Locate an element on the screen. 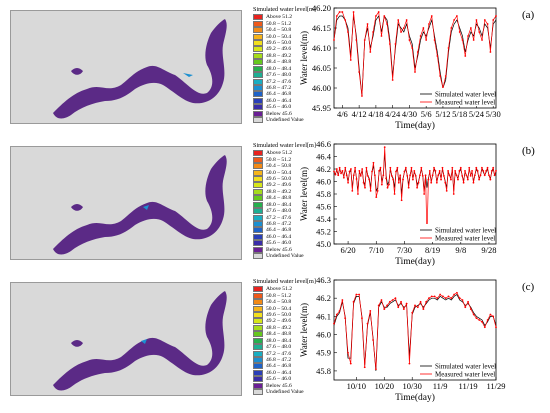  river-shape-a is located at coordinates (140, 69).